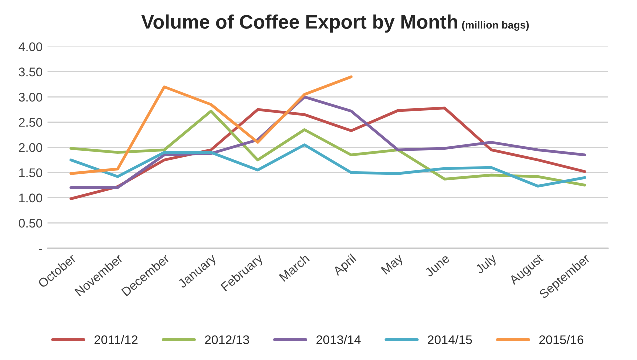 The width and height of the screenshot is (637, 360). I want to click on y-tick-label: 4.00, so click(30, 47).